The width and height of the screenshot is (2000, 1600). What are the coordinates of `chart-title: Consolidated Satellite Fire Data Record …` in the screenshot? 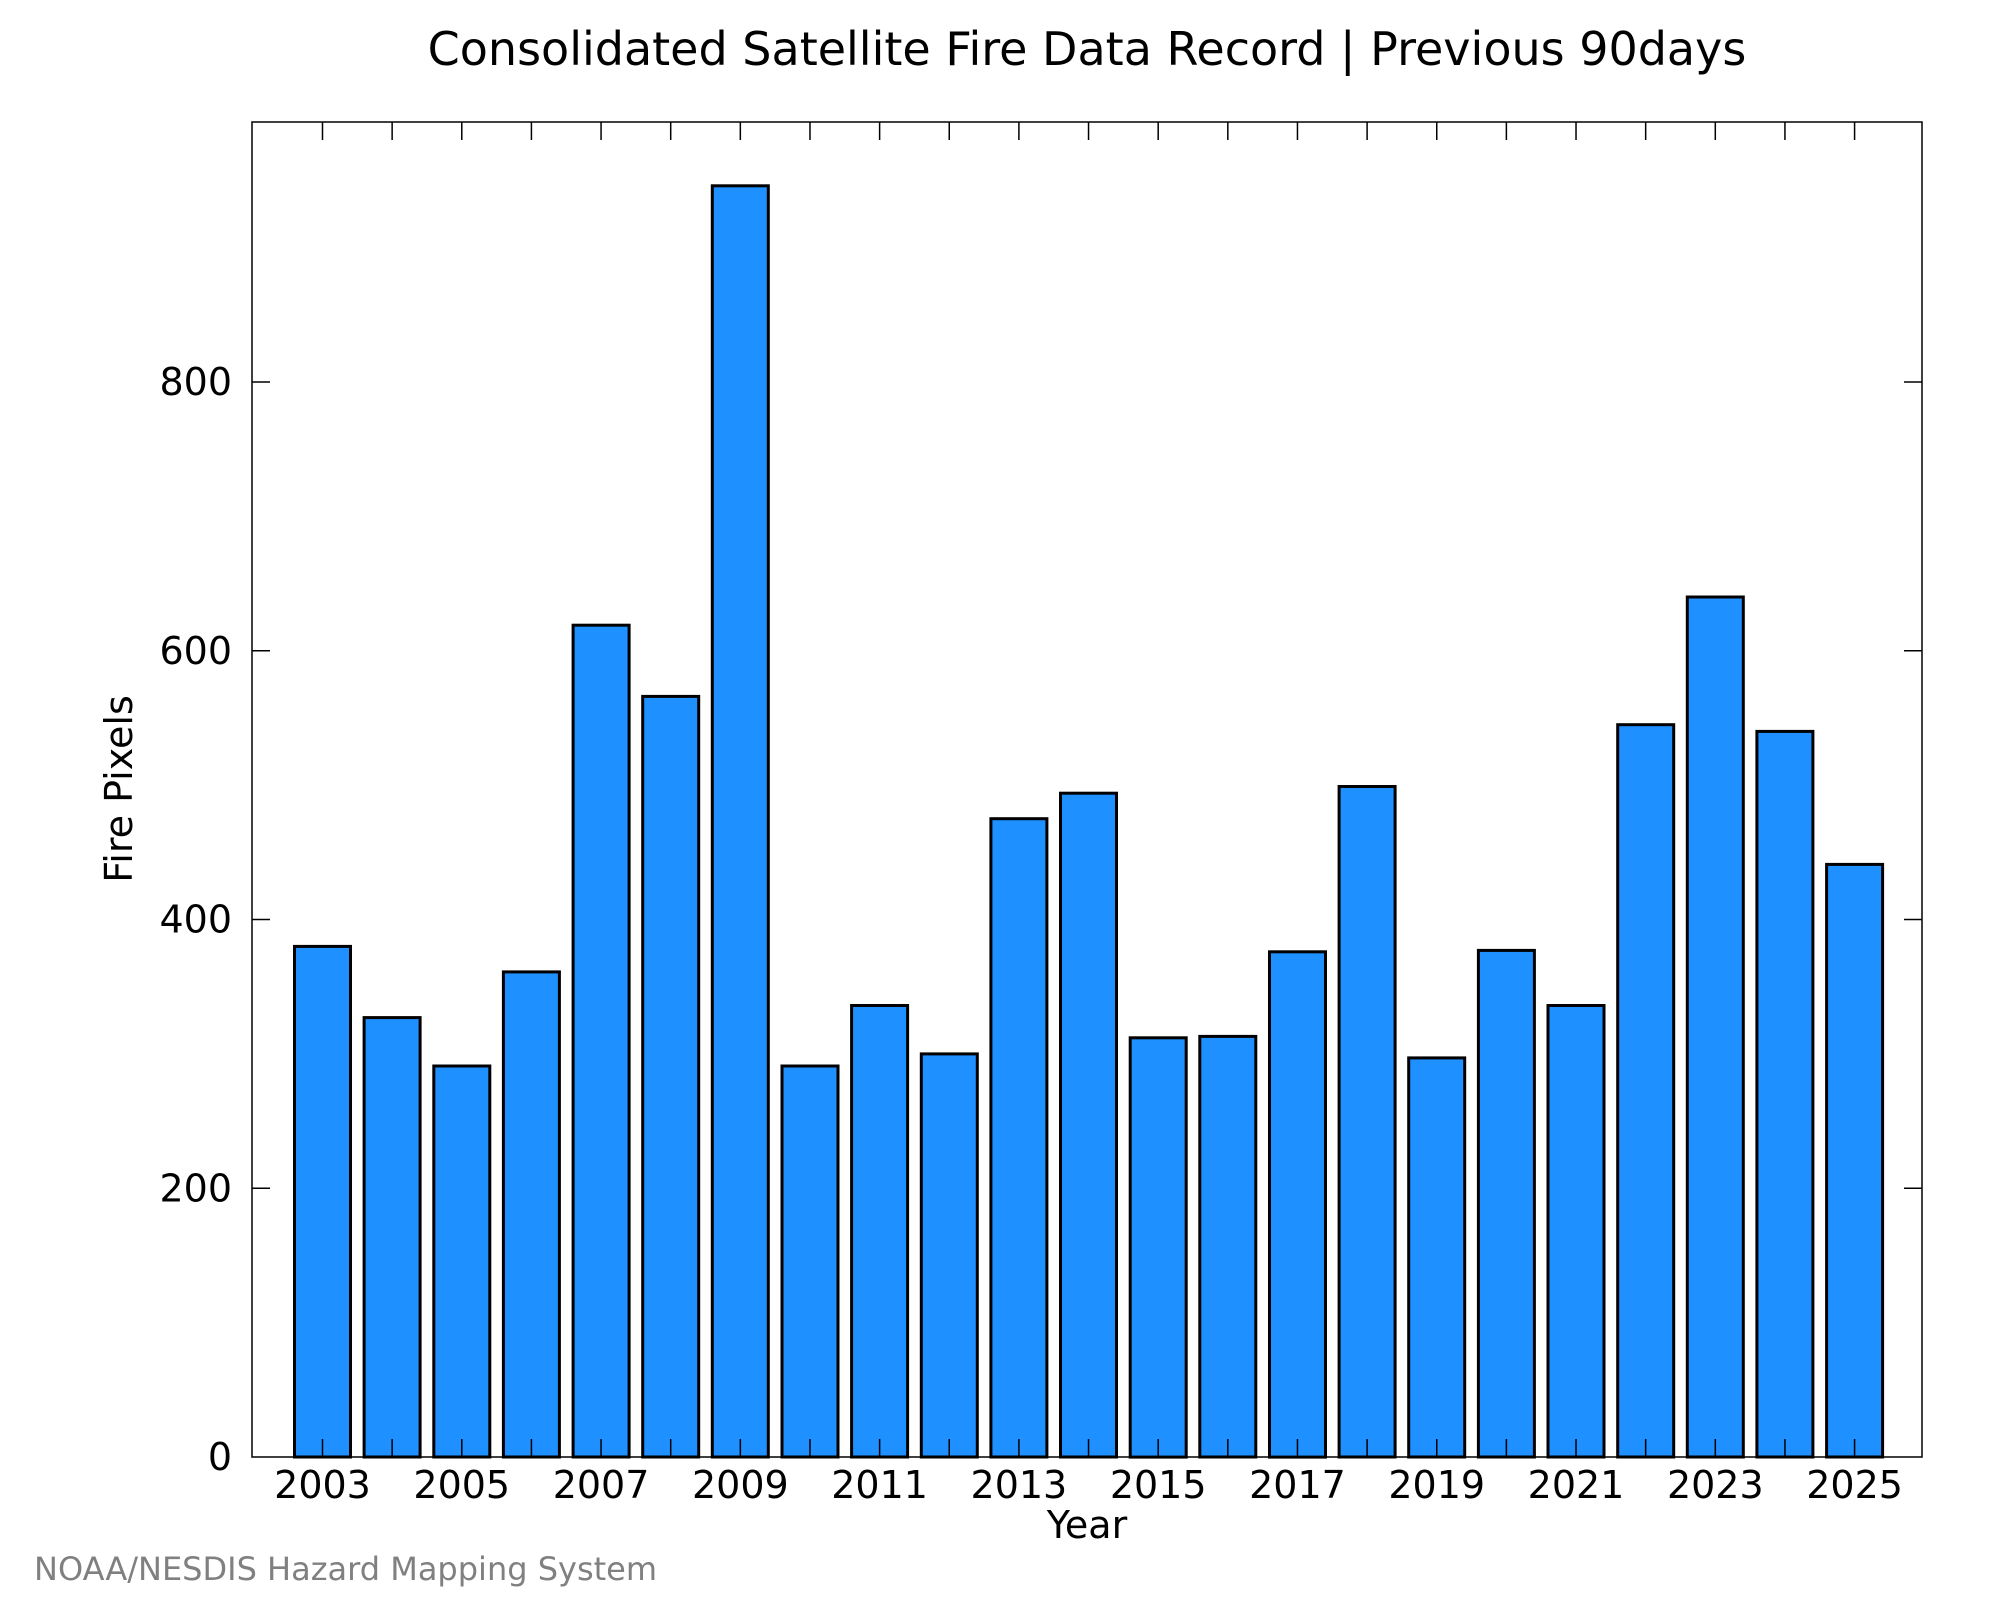 It's located at (1087, 49).